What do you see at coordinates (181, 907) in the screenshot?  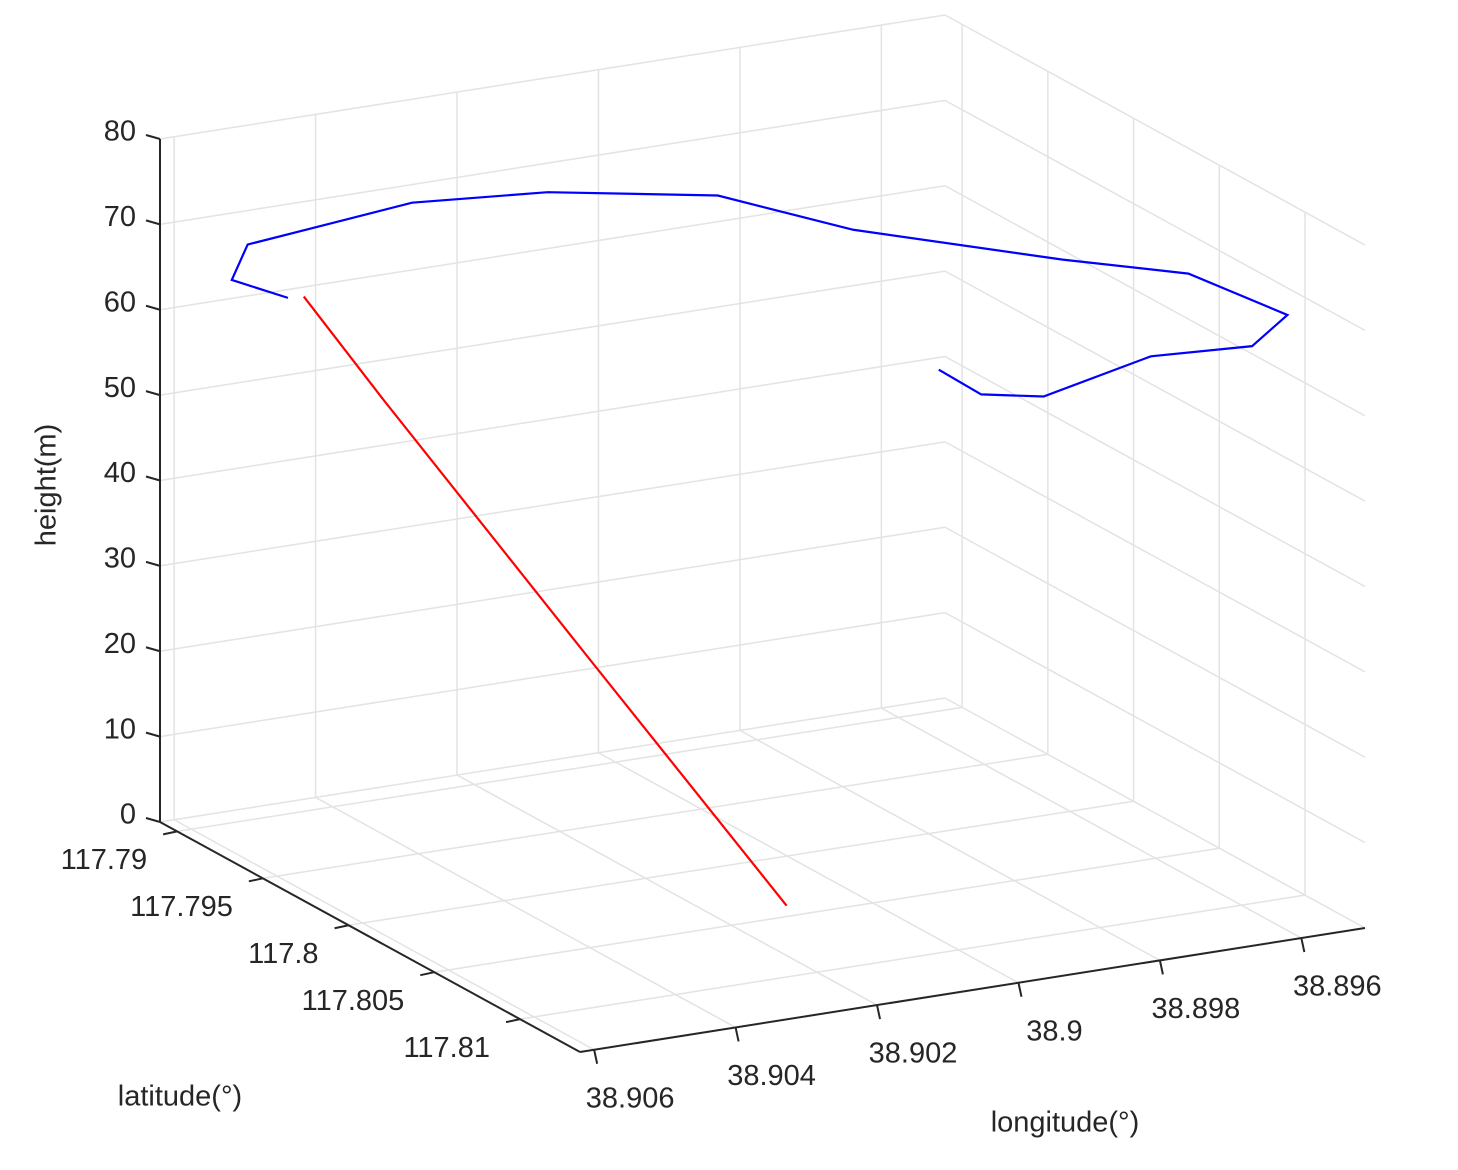 I see `x-tick-label: 117.795` at bounding box center [181, 907].